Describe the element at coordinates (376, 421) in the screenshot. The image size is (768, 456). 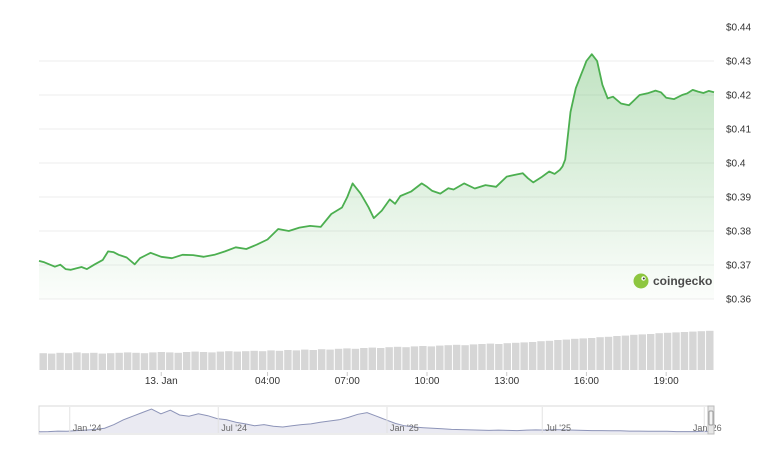
I see `navigator-area` at that location.